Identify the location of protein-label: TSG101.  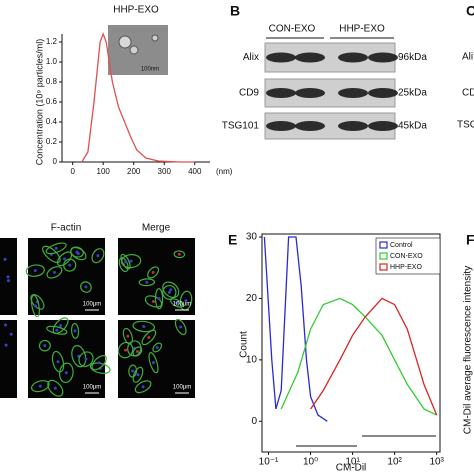
(241, 126).